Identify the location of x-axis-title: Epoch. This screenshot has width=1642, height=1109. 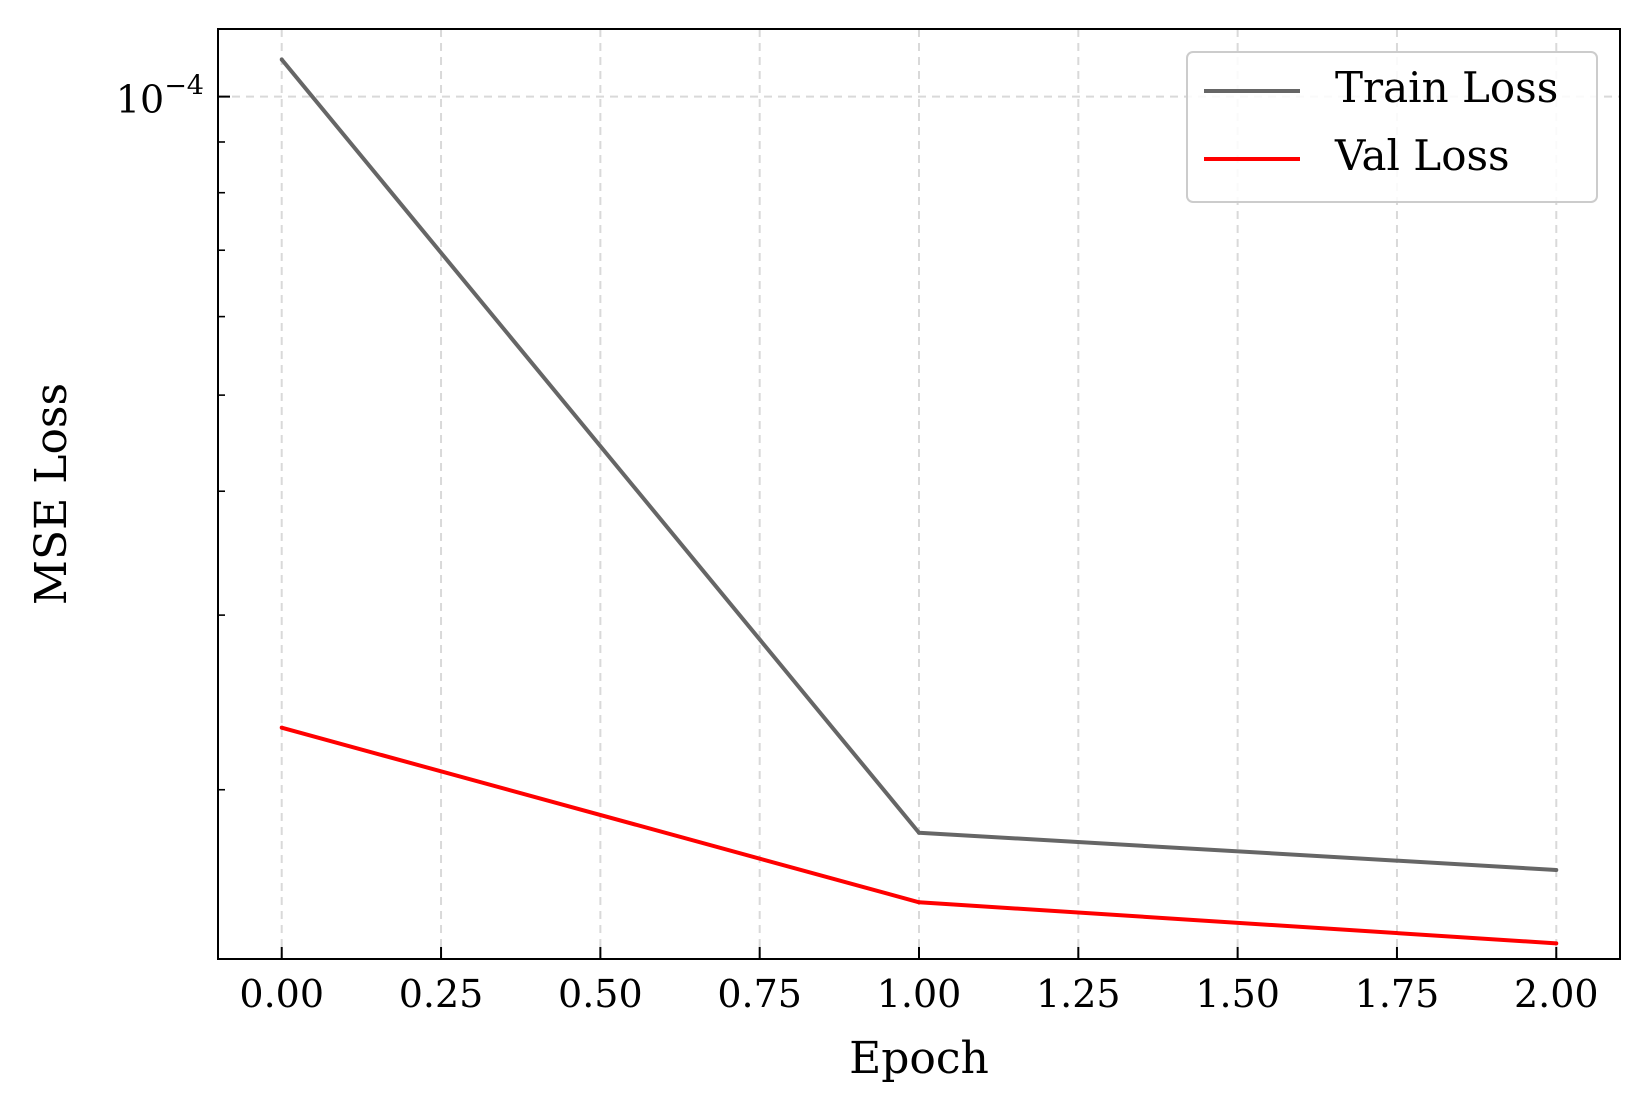
(919, 1058).